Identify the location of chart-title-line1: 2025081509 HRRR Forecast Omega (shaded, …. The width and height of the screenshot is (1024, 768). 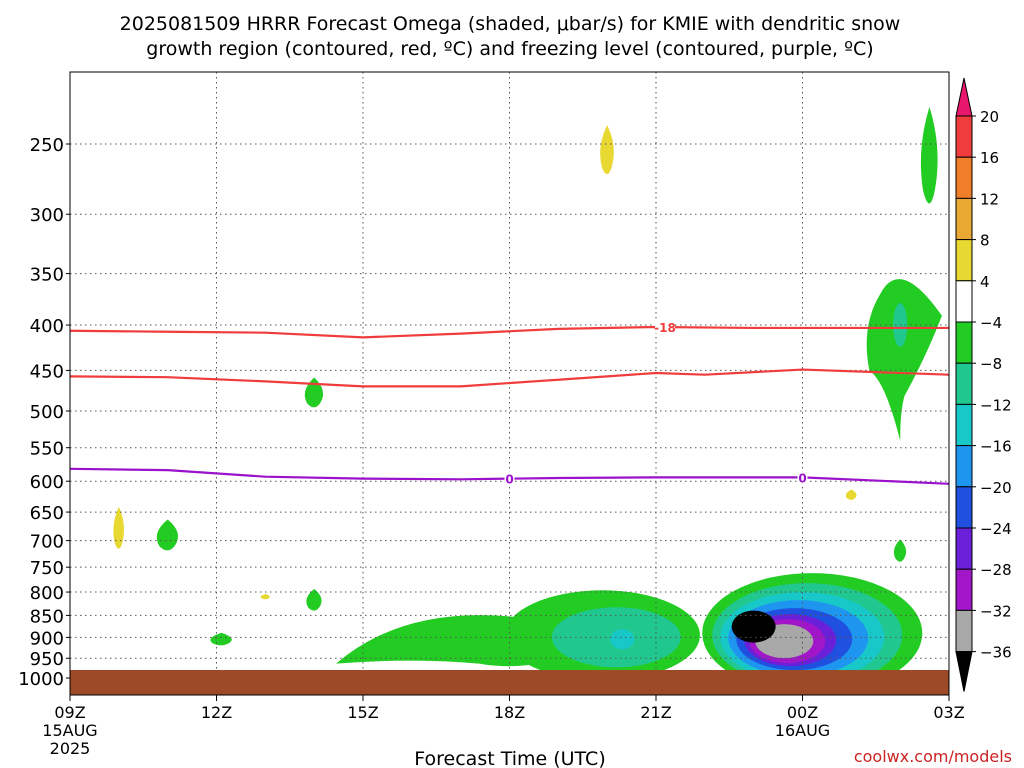
(510, 24).